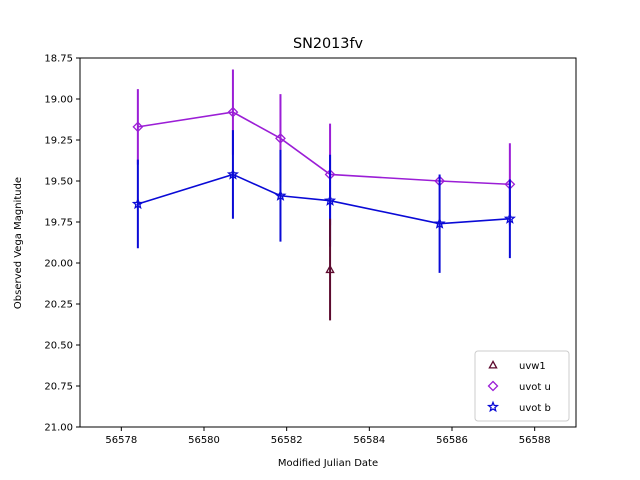  What do you see at coordinates (535, 408) in the screenshot?
I see `legend-label: uvot b` at bounding box center [535, 408].